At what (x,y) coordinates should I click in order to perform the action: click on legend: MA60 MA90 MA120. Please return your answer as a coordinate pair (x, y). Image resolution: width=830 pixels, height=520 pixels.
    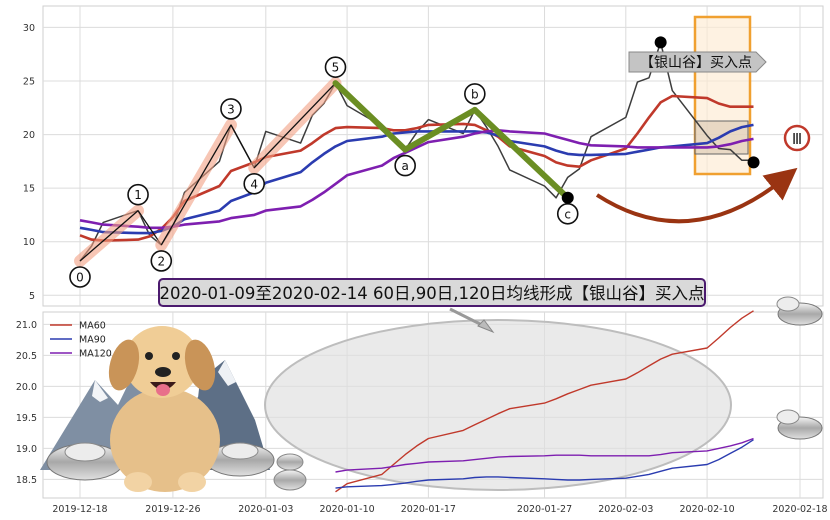
    Looking at the image, I should click on (81, 340).